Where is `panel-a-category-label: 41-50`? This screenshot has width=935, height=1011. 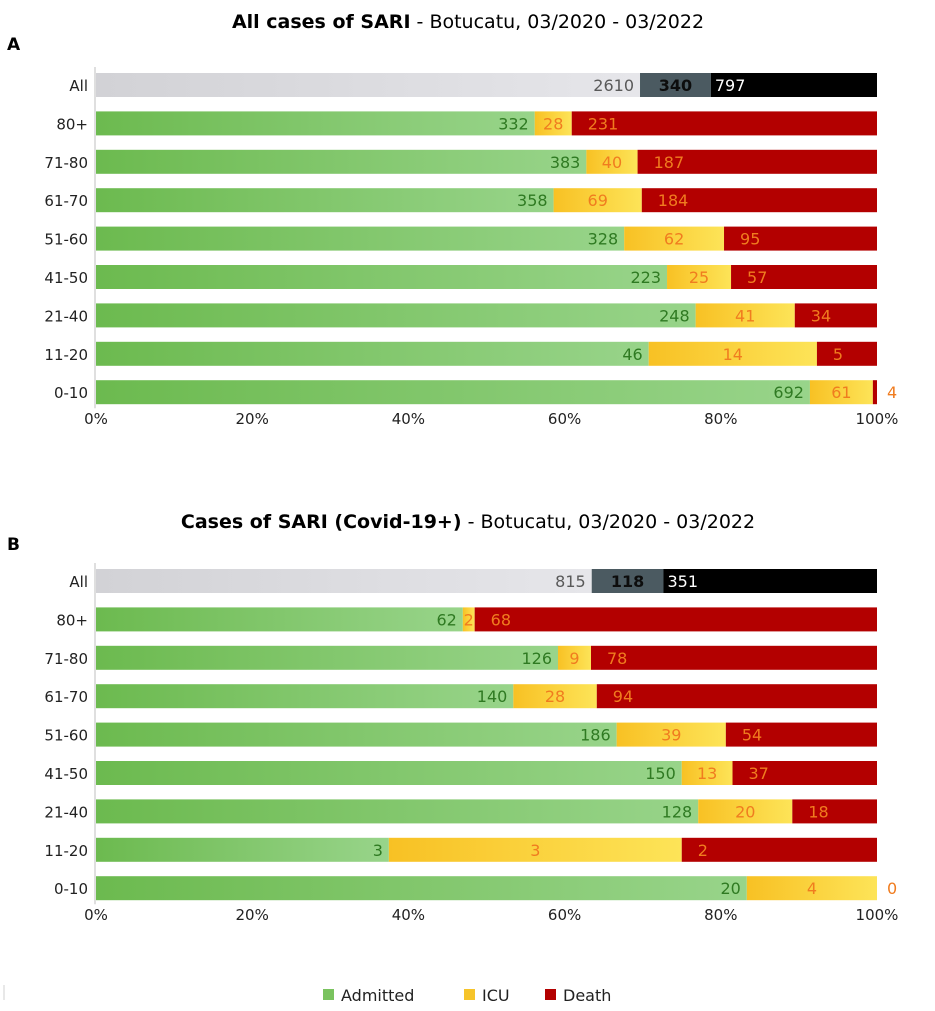
panel-a-category-label: 41-50 is located at coordinates (66, 278).